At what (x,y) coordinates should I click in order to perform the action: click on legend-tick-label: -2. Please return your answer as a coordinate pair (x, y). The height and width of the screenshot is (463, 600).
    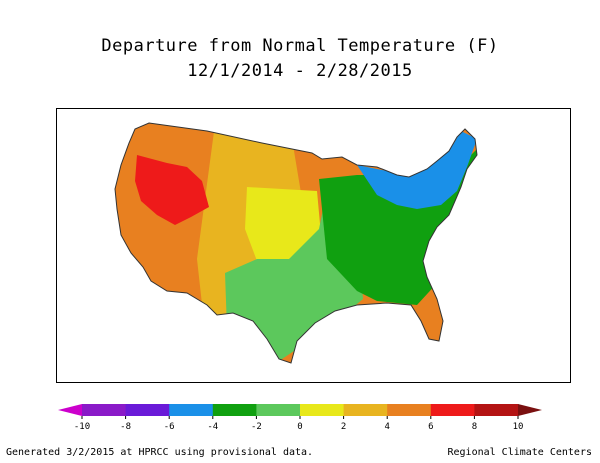
    Looking at the image, I should click on (256, 426).